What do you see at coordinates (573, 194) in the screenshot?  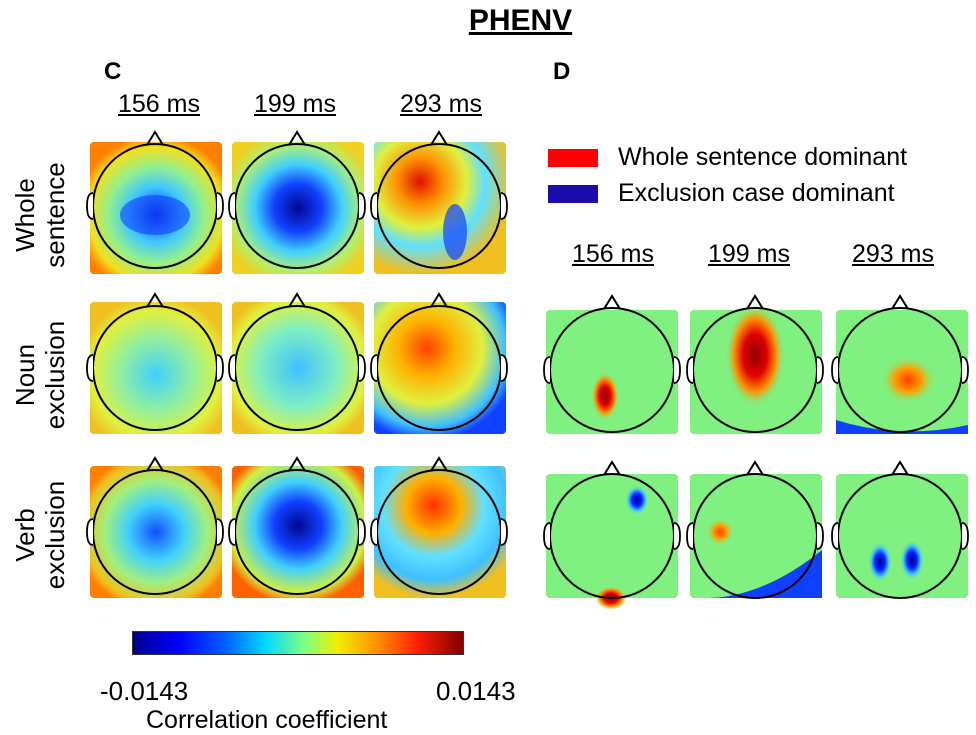 I see `legend-swatch-exclusion-case` at bounding box center [573, 194].